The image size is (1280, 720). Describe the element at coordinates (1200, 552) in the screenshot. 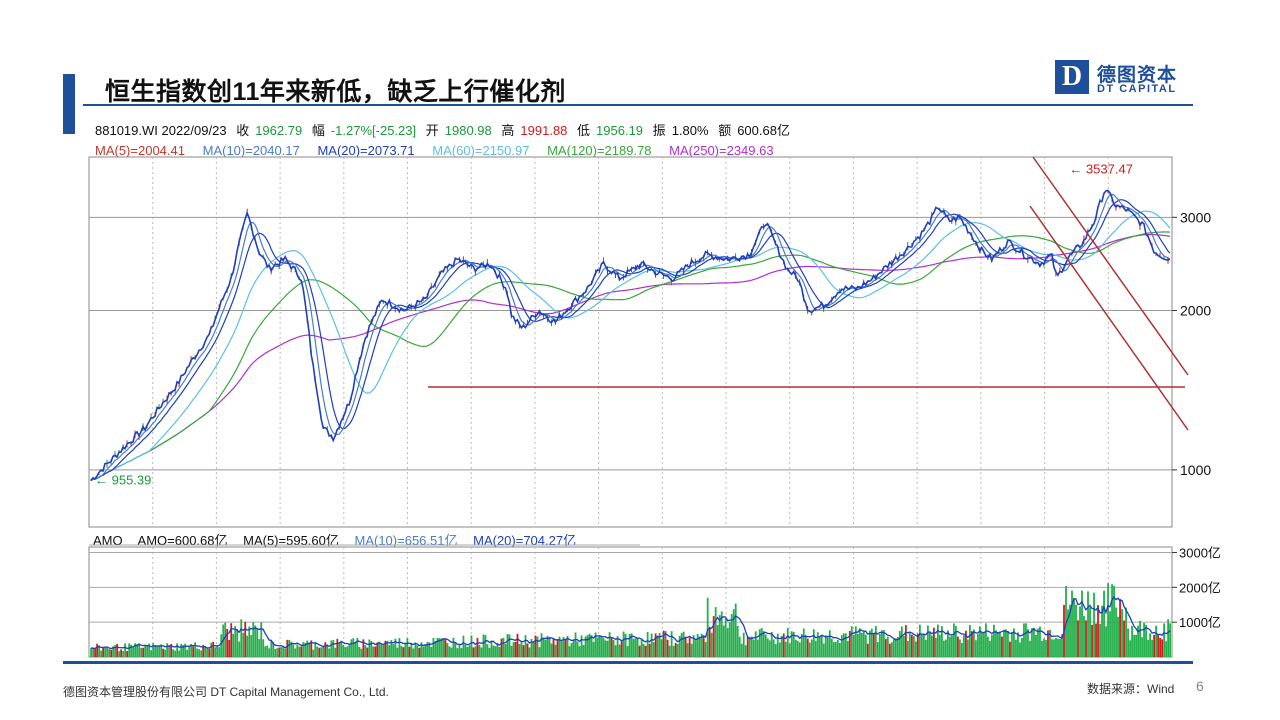

I see `volume-tick-label: 3000亿` at that location.